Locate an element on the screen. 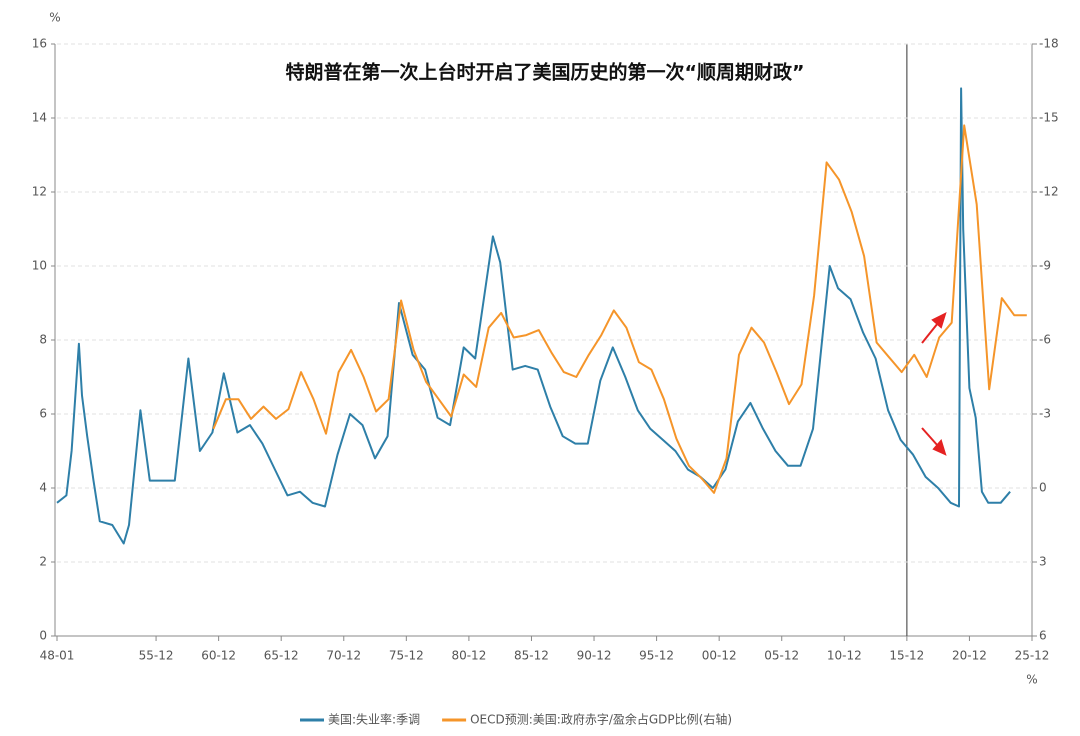  y2-tick-label: 0 is located at coordinates (1043, 488).